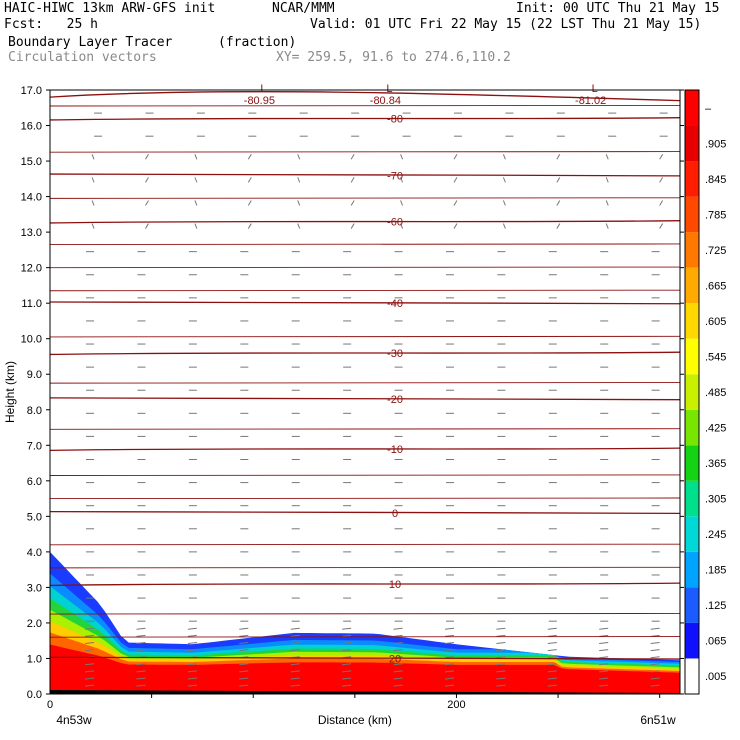 The height and width of the screenshot is (740, 740). I want to click on field-units: (fraction), so click(257, 42).